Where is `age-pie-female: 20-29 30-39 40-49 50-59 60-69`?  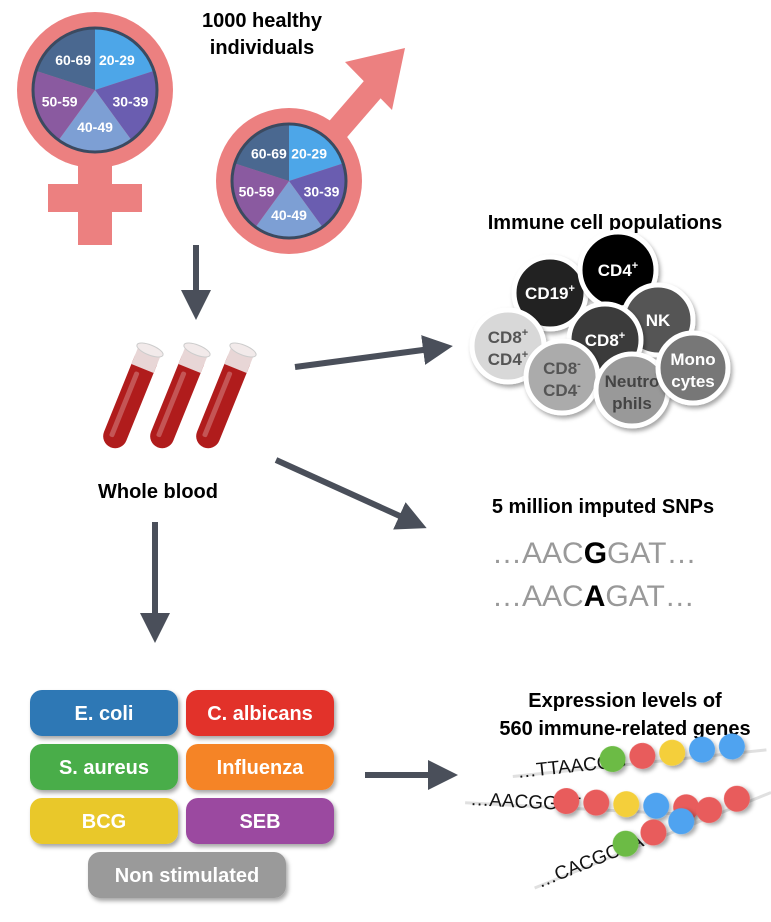
age-pie-female: 20-29 30-39 40-49 50-59 60-69 is located at coordinates (95, 90).